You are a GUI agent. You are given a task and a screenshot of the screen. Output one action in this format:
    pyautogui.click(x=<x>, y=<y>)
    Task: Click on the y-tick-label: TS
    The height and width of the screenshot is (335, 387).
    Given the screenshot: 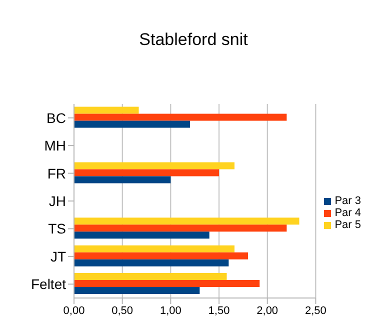 What is the action you would take?
    pyautogui.click(x=57, y=228)
    